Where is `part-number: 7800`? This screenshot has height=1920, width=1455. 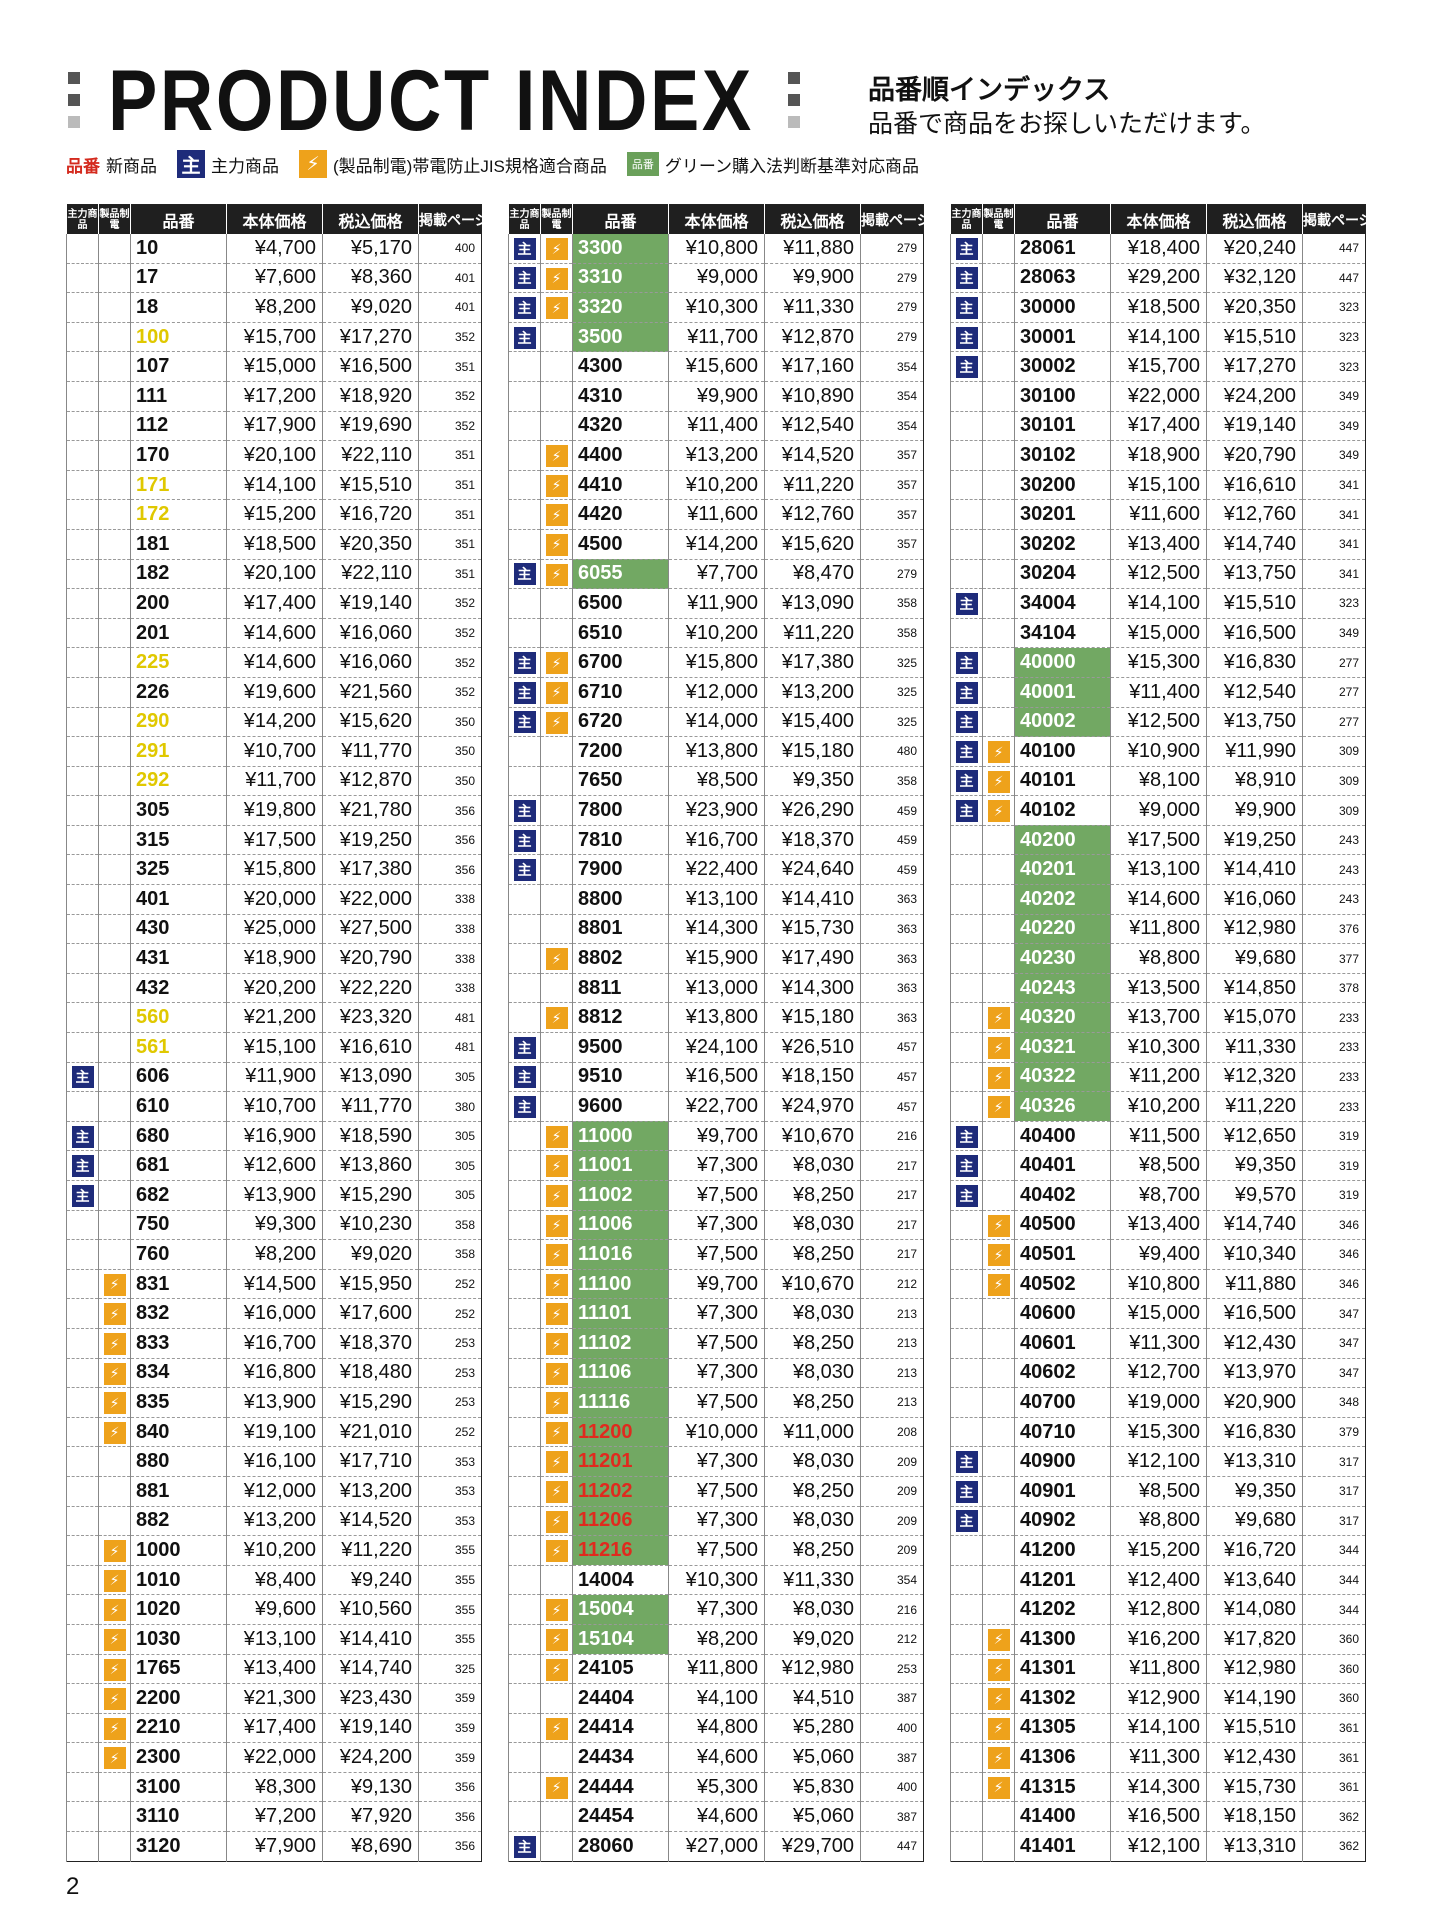 part-number: 7800 is located at coordinates (620, 810).